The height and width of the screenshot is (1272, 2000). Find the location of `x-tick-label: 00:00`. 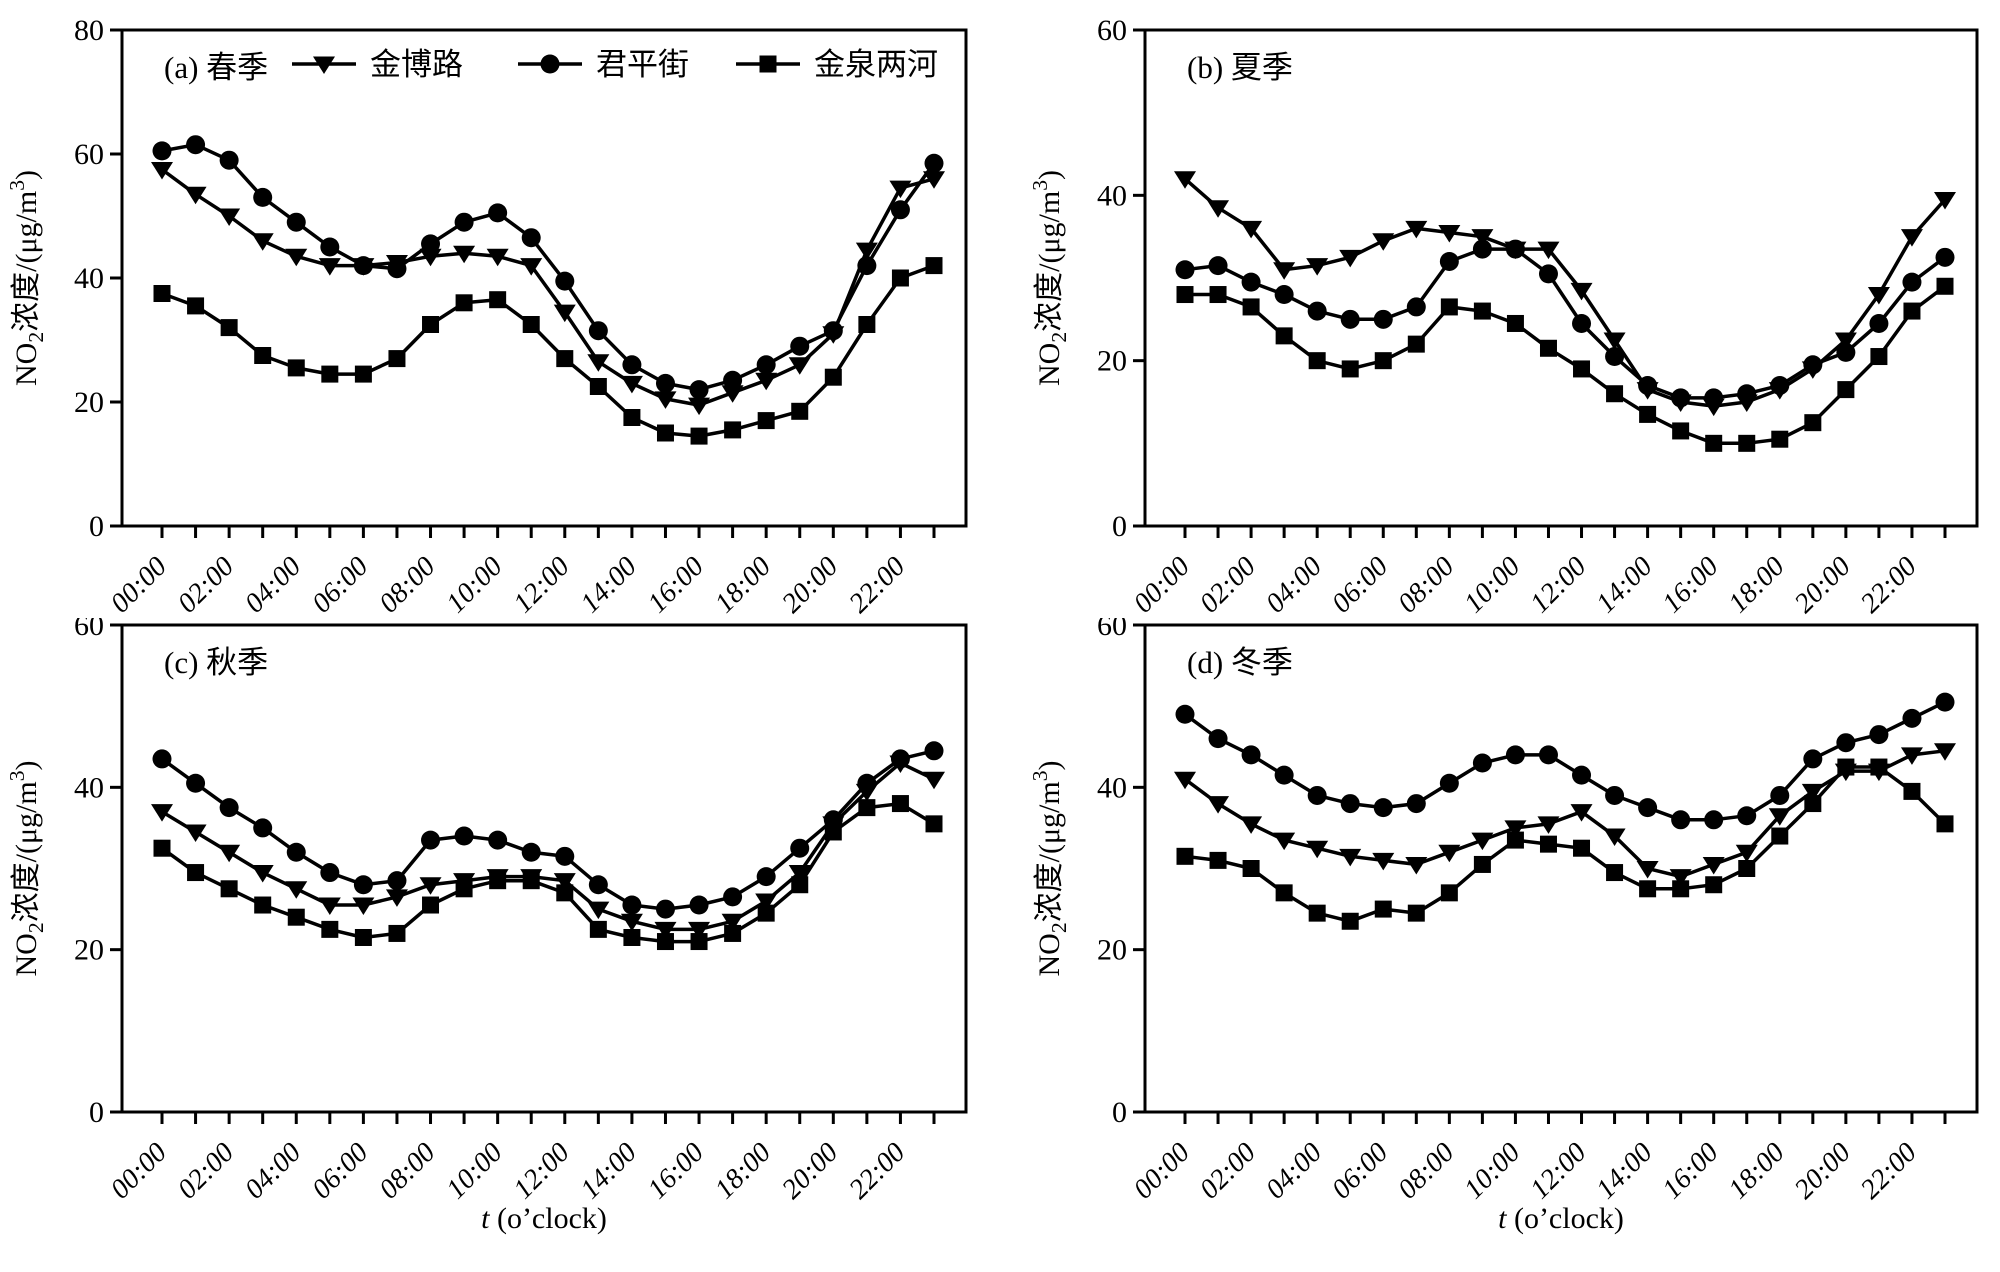

x-tick-label: 00:00 is located at coordinates (1162, 1171).